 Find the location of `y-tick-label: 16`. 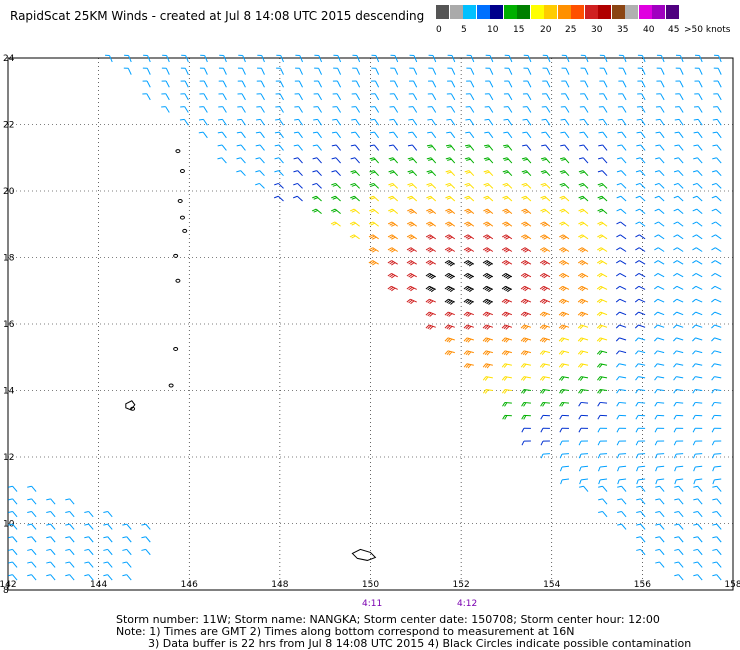

y-tick-label: 16 is located at coordinates (9, 325).